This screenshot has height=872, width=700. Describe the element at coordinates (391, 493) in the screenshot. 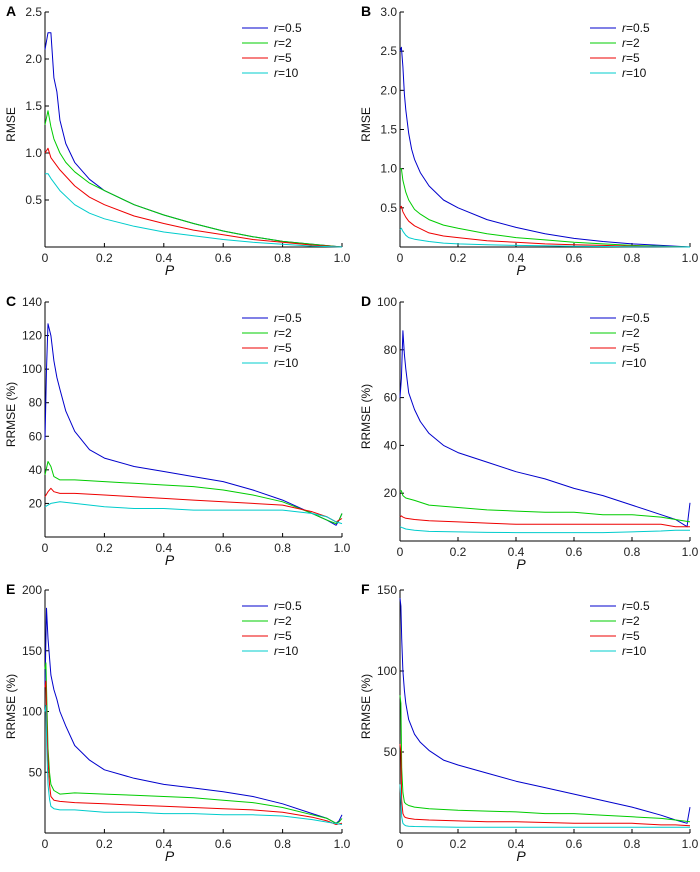

I see `y-tick-label: 20` at that location.